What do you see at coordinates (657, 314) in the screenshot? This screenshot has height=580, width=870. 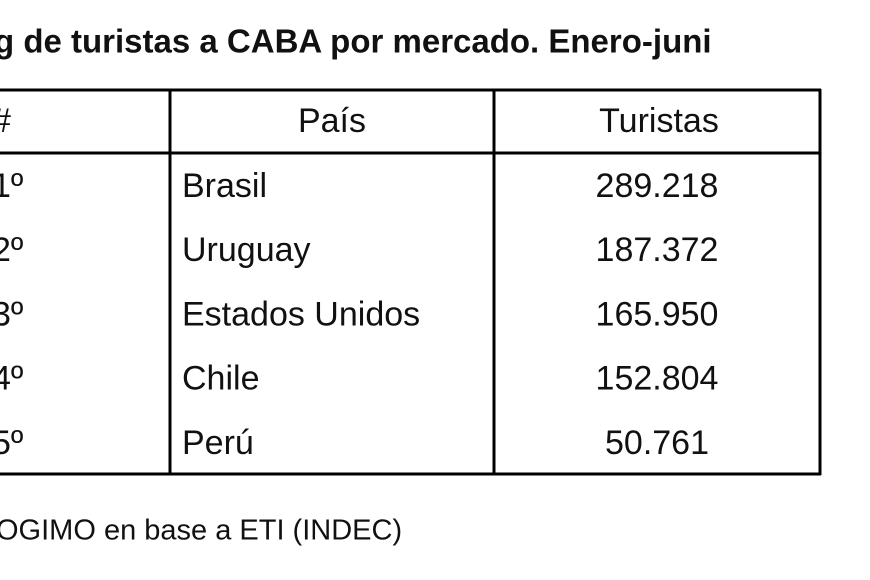 I see `table-cell: 165.950` at bounding box center [657, 314].